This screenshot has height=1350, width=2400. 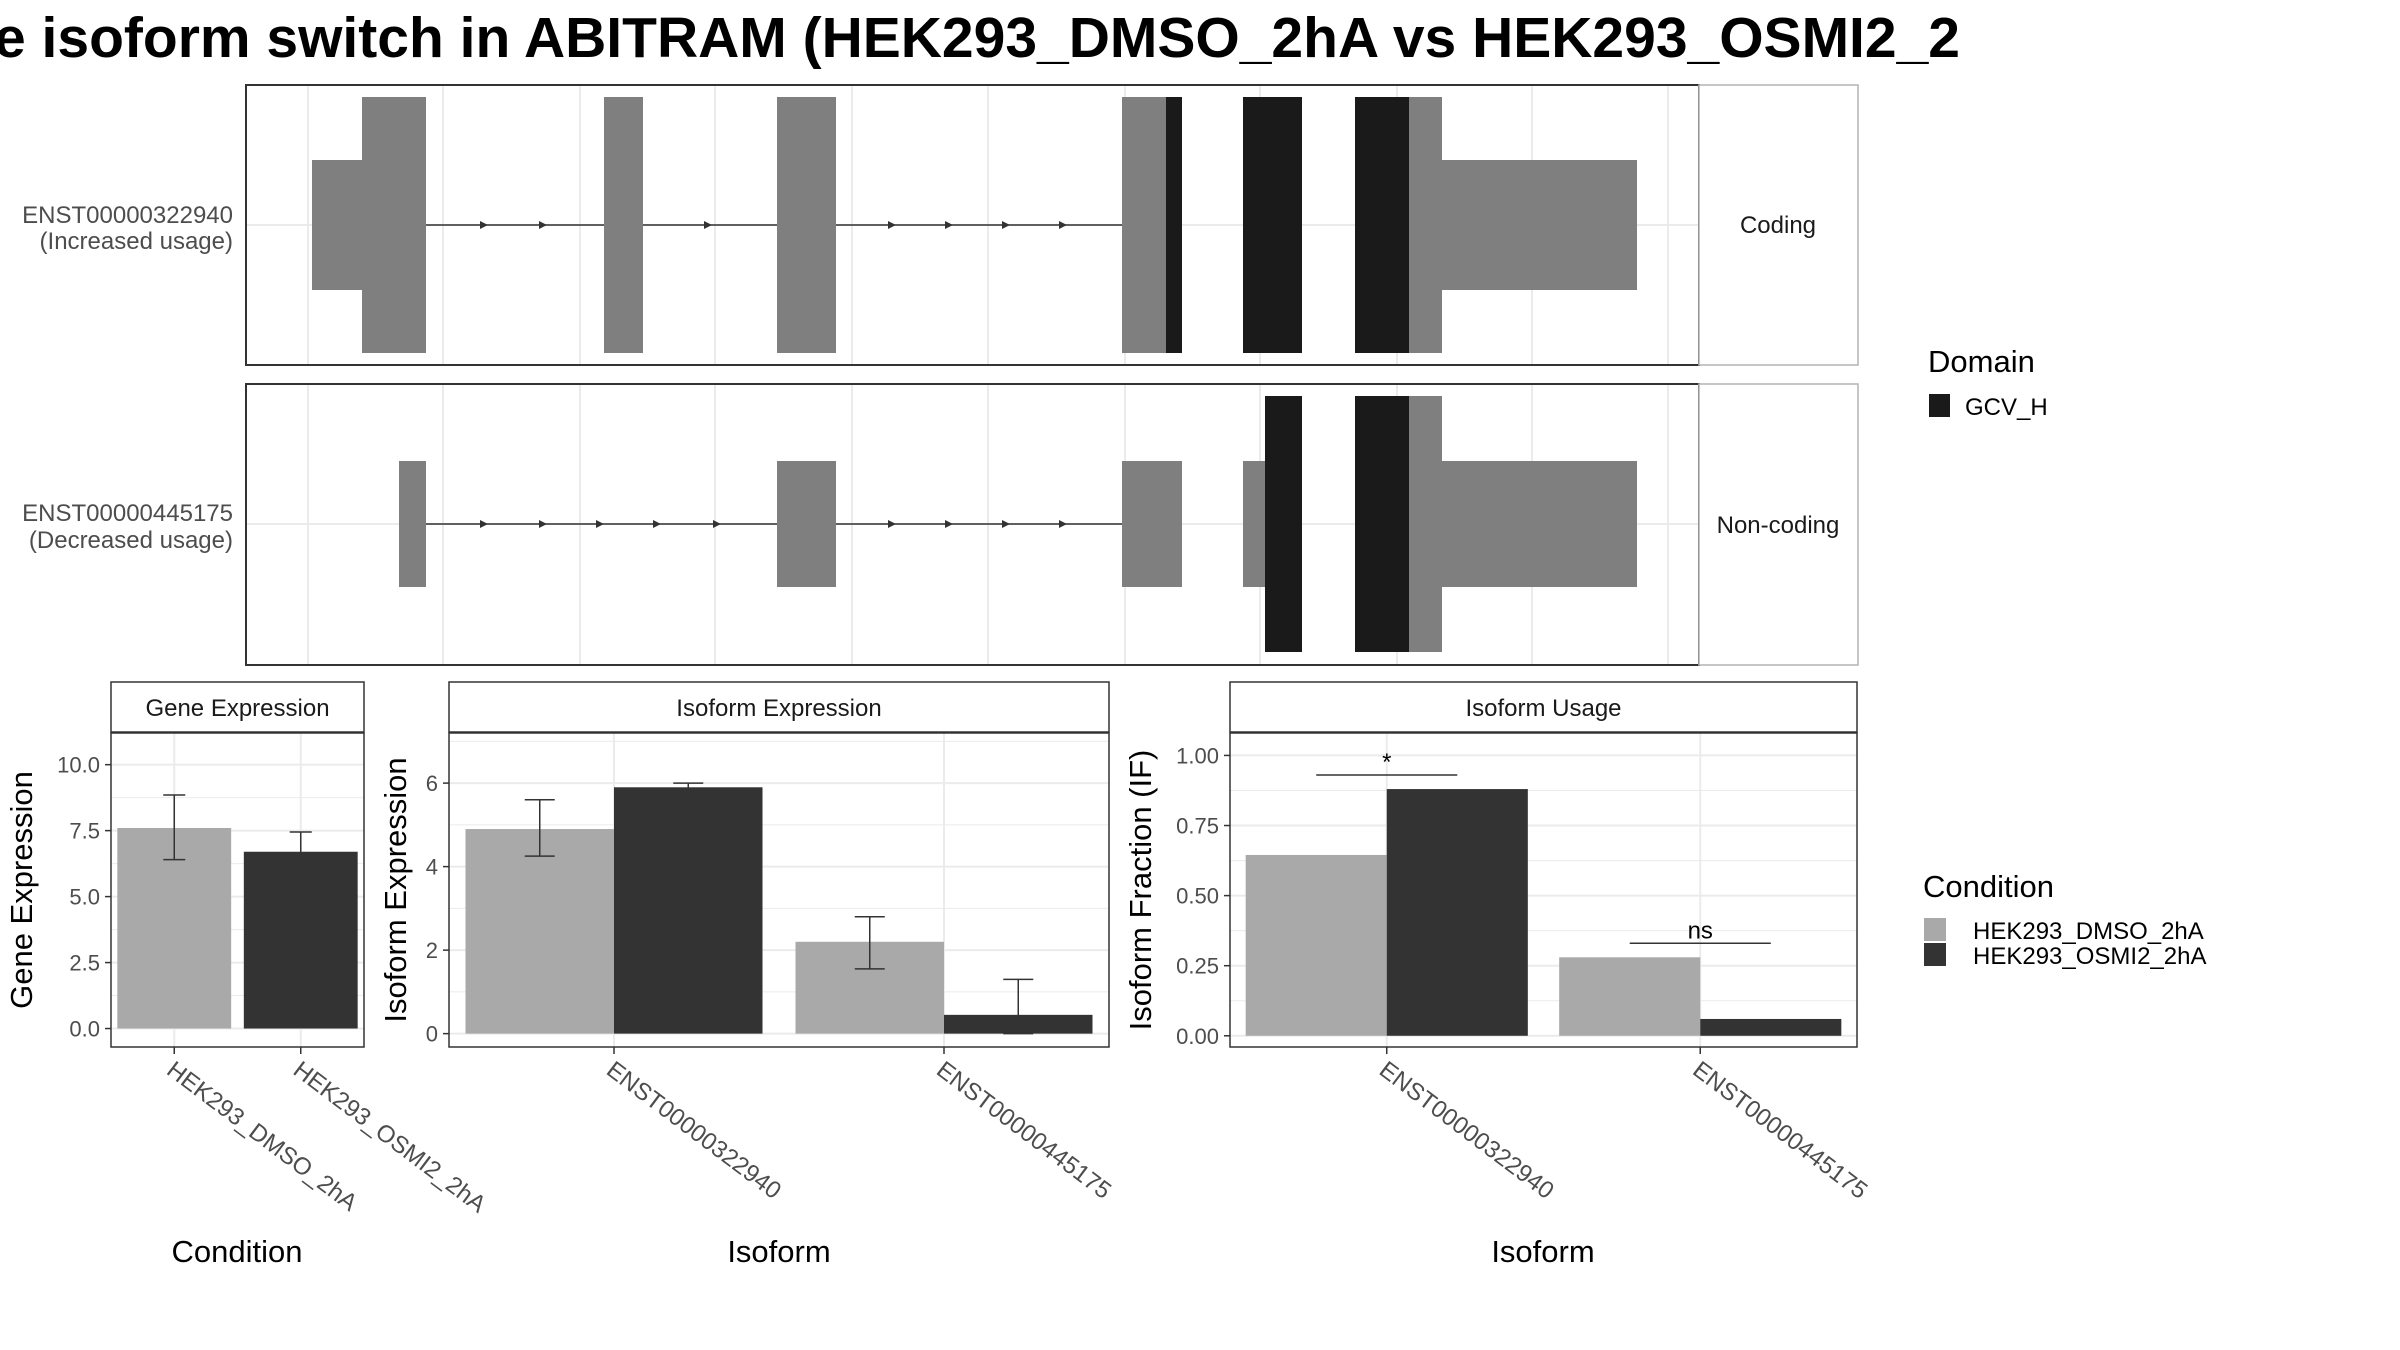 I want to click on y-tick-label: 0.25, so click(x=1197, y=966).